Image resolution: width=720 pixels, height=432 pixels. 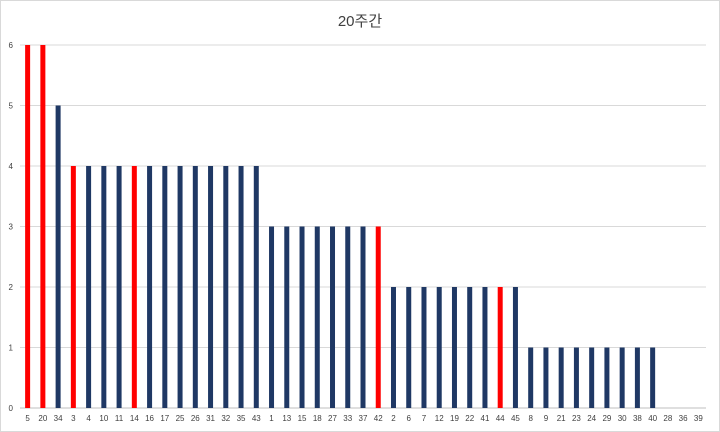 I want to click on x-tick-label: 37, so click(x=363, y=418).